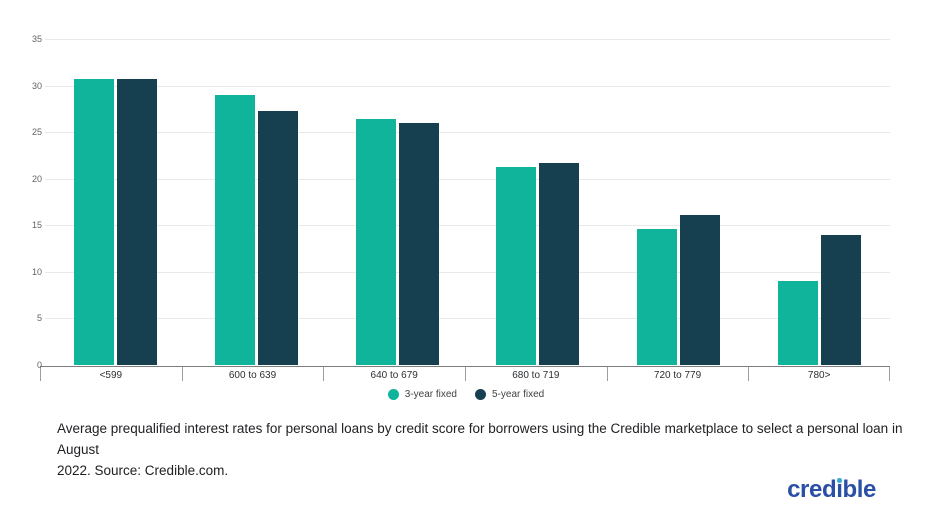 The image size is (932, 524). Describe the element at coordinates (36, 39) in the screenshot. I see `y-tick-label-35: 35` at that location.